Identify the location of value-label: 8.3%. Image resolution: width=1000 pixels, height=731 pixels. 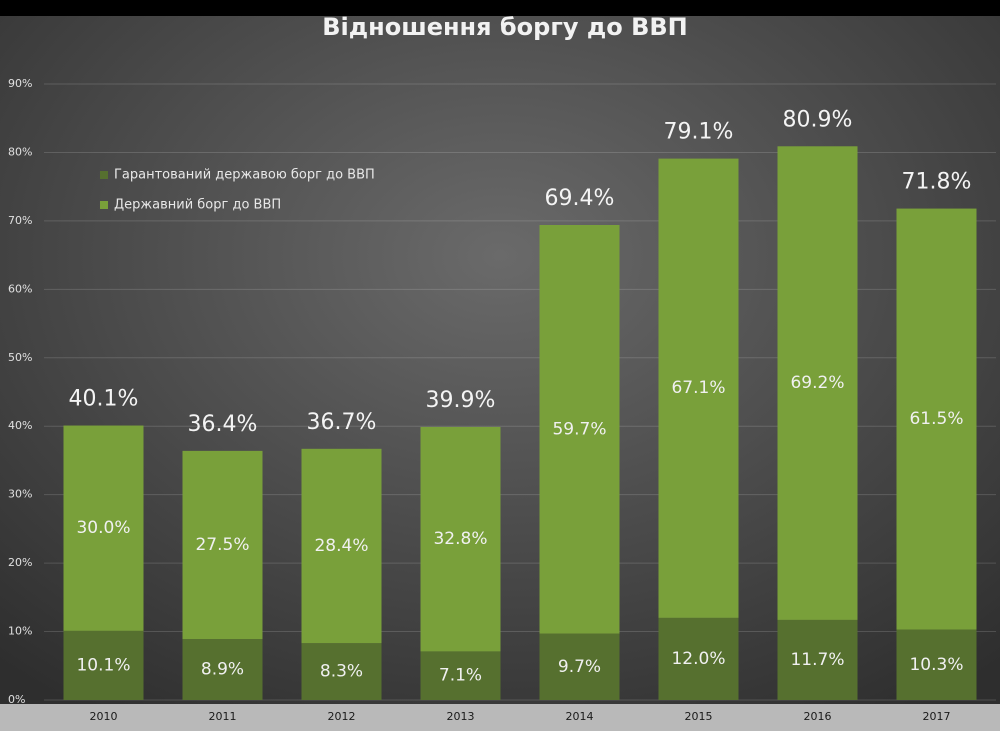
(341, 672).